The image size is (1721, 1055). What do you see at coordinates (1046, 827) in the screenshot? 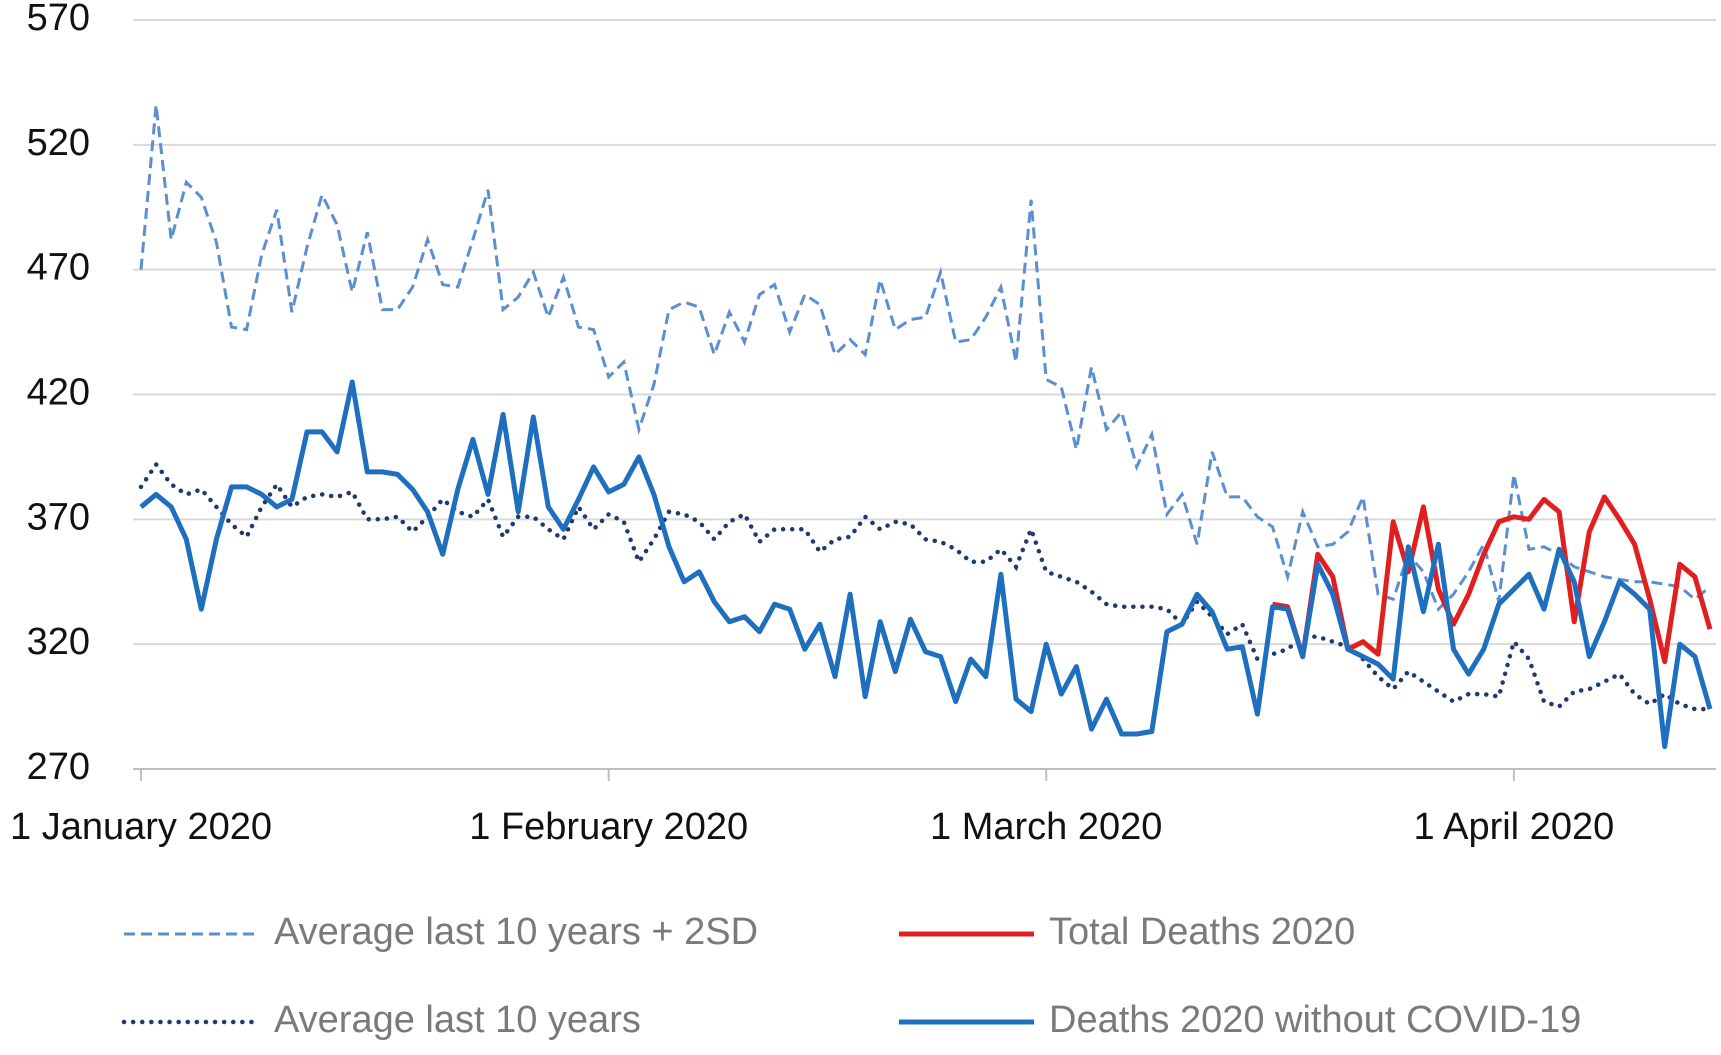
I see `x-tick-label: 1 March 2020` at bounding box center [1046, 827].